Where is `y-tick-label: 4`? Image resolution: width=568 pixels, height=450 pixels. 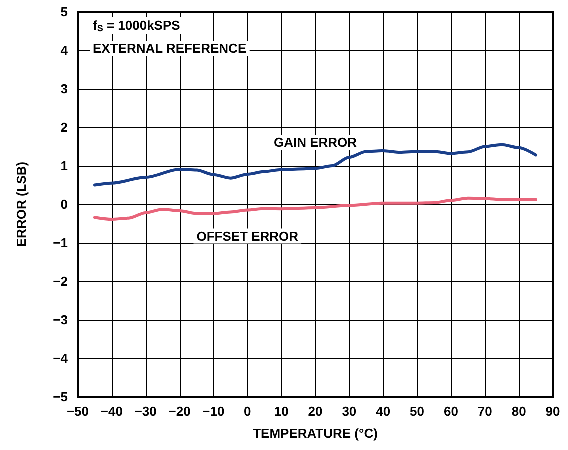 y-tick-label: 4 is located at coordinates (64, 50).